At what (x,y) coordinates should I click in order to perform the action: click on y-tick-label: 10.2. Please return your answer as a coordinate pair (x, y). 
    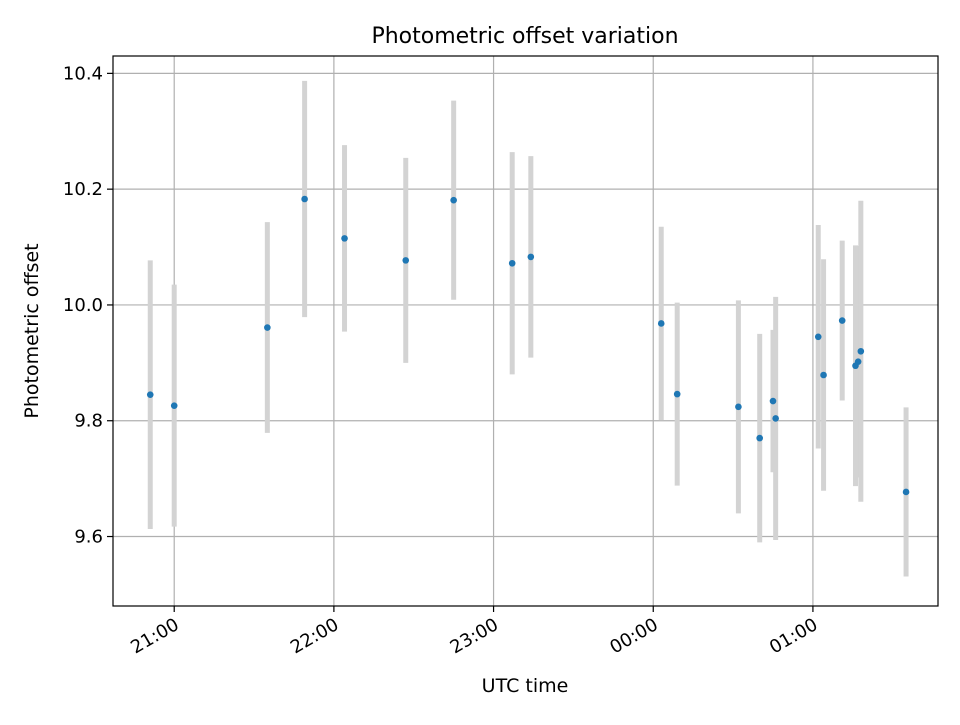
    Looking at the image, I should click on (83, 189).